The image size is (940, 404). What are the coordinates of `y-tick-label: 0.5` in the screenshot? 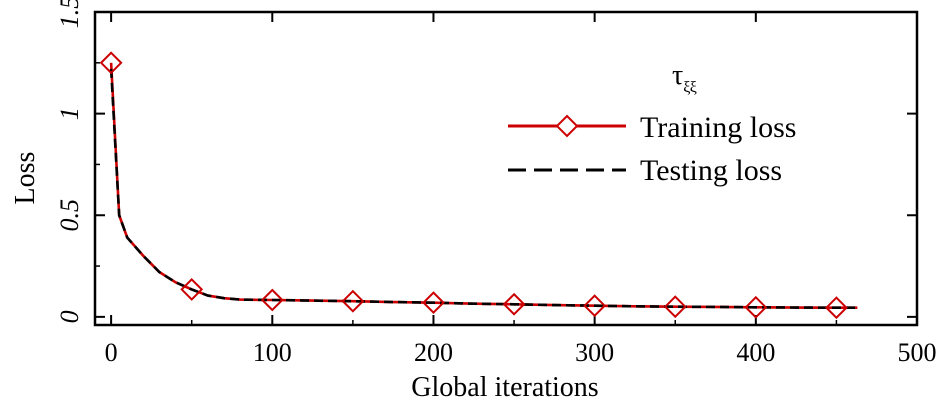 It's located at (69, 215).